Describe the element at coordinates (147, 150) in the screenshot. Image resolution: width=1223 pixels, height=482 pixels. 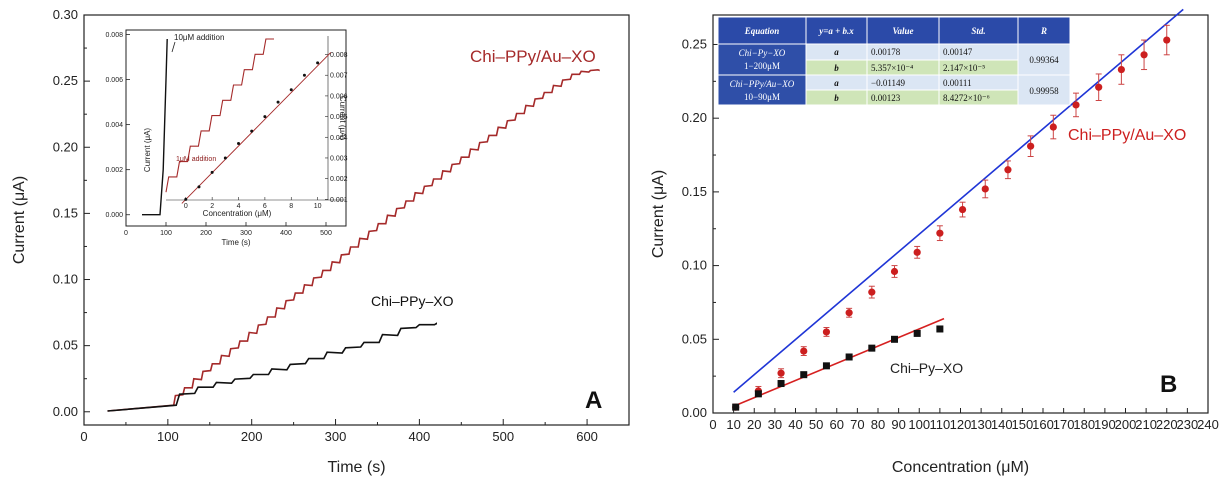
I see `inset-y-axis-label: Current (μA)` at that location.